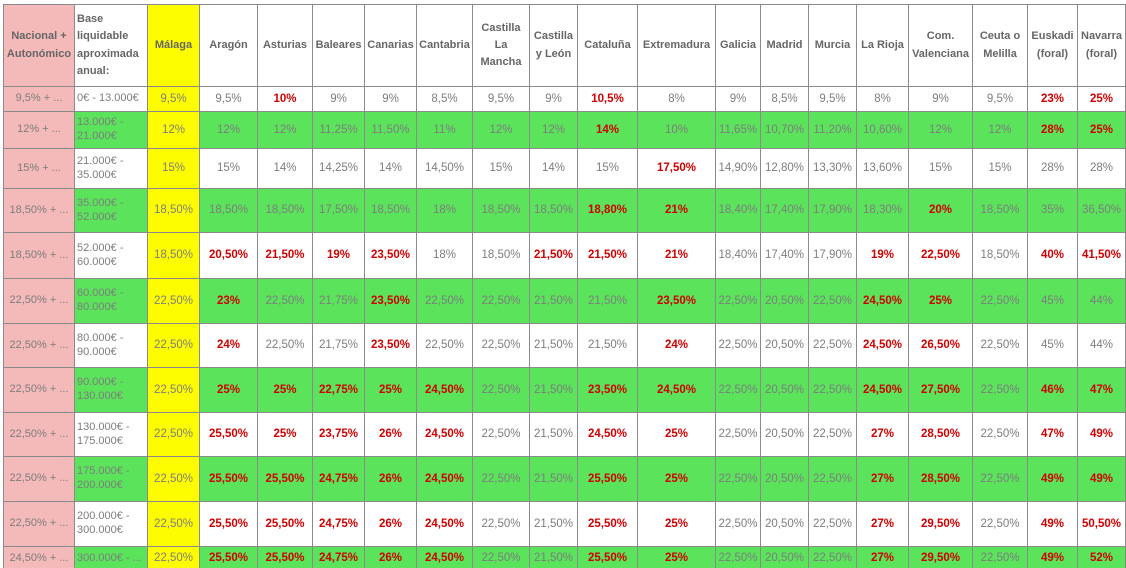 Image resolution: width=1126 pixels, height=568 pixels. I want to click on region-header-la-rioja: La Rioja, so click(882, 45).